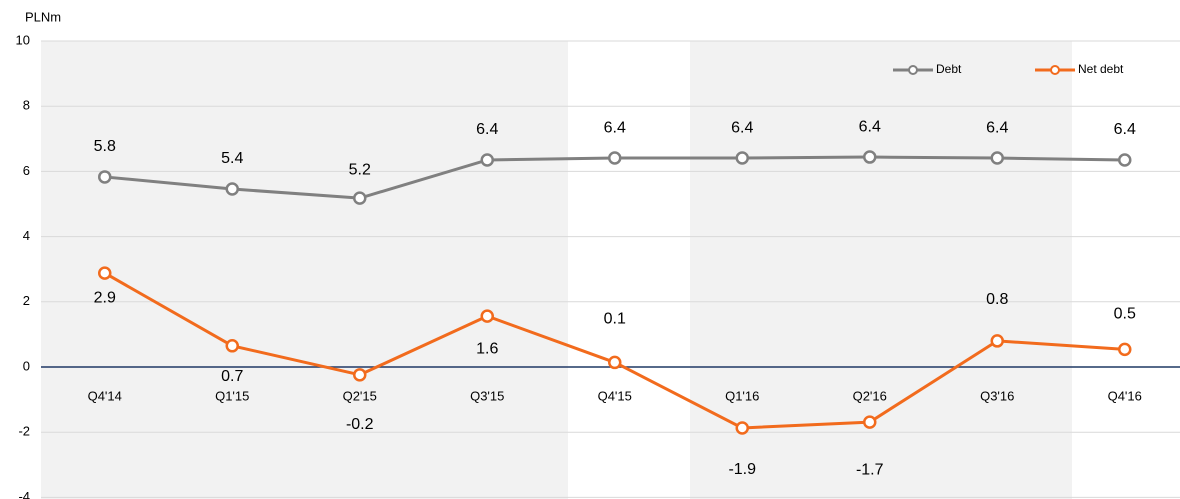 Image resolution: width=1180 pixels, height=499 pixels. Describe the element at coordinates (360, 424) in the screenshot. I see `data-label: -0.2` at that location.